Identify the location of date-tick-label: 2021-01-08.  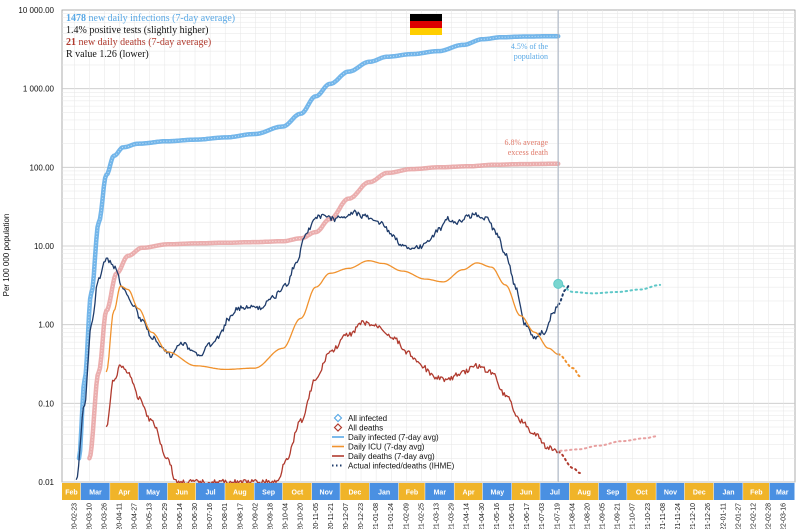
(376, 516).